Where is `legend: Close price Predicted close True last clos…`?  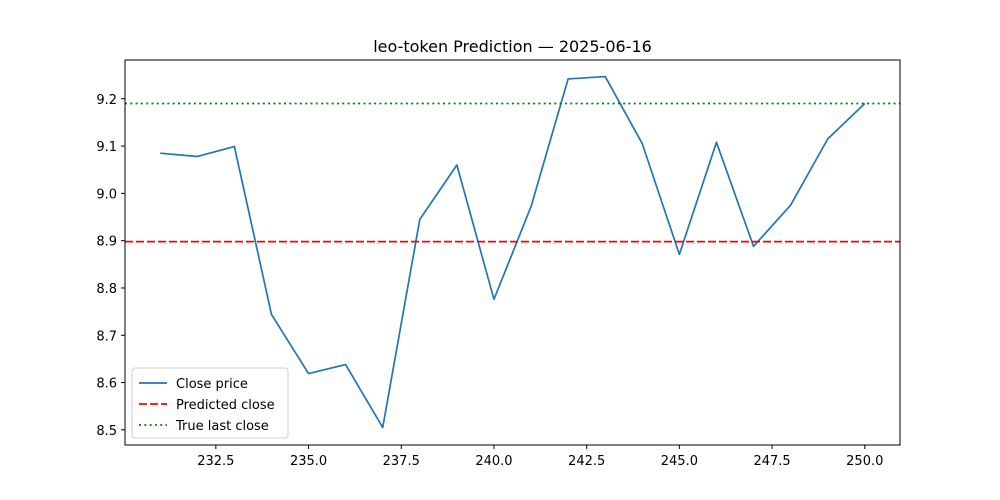 legend: Close price Predicted close True last clos… is located at coordinates (210, 403).